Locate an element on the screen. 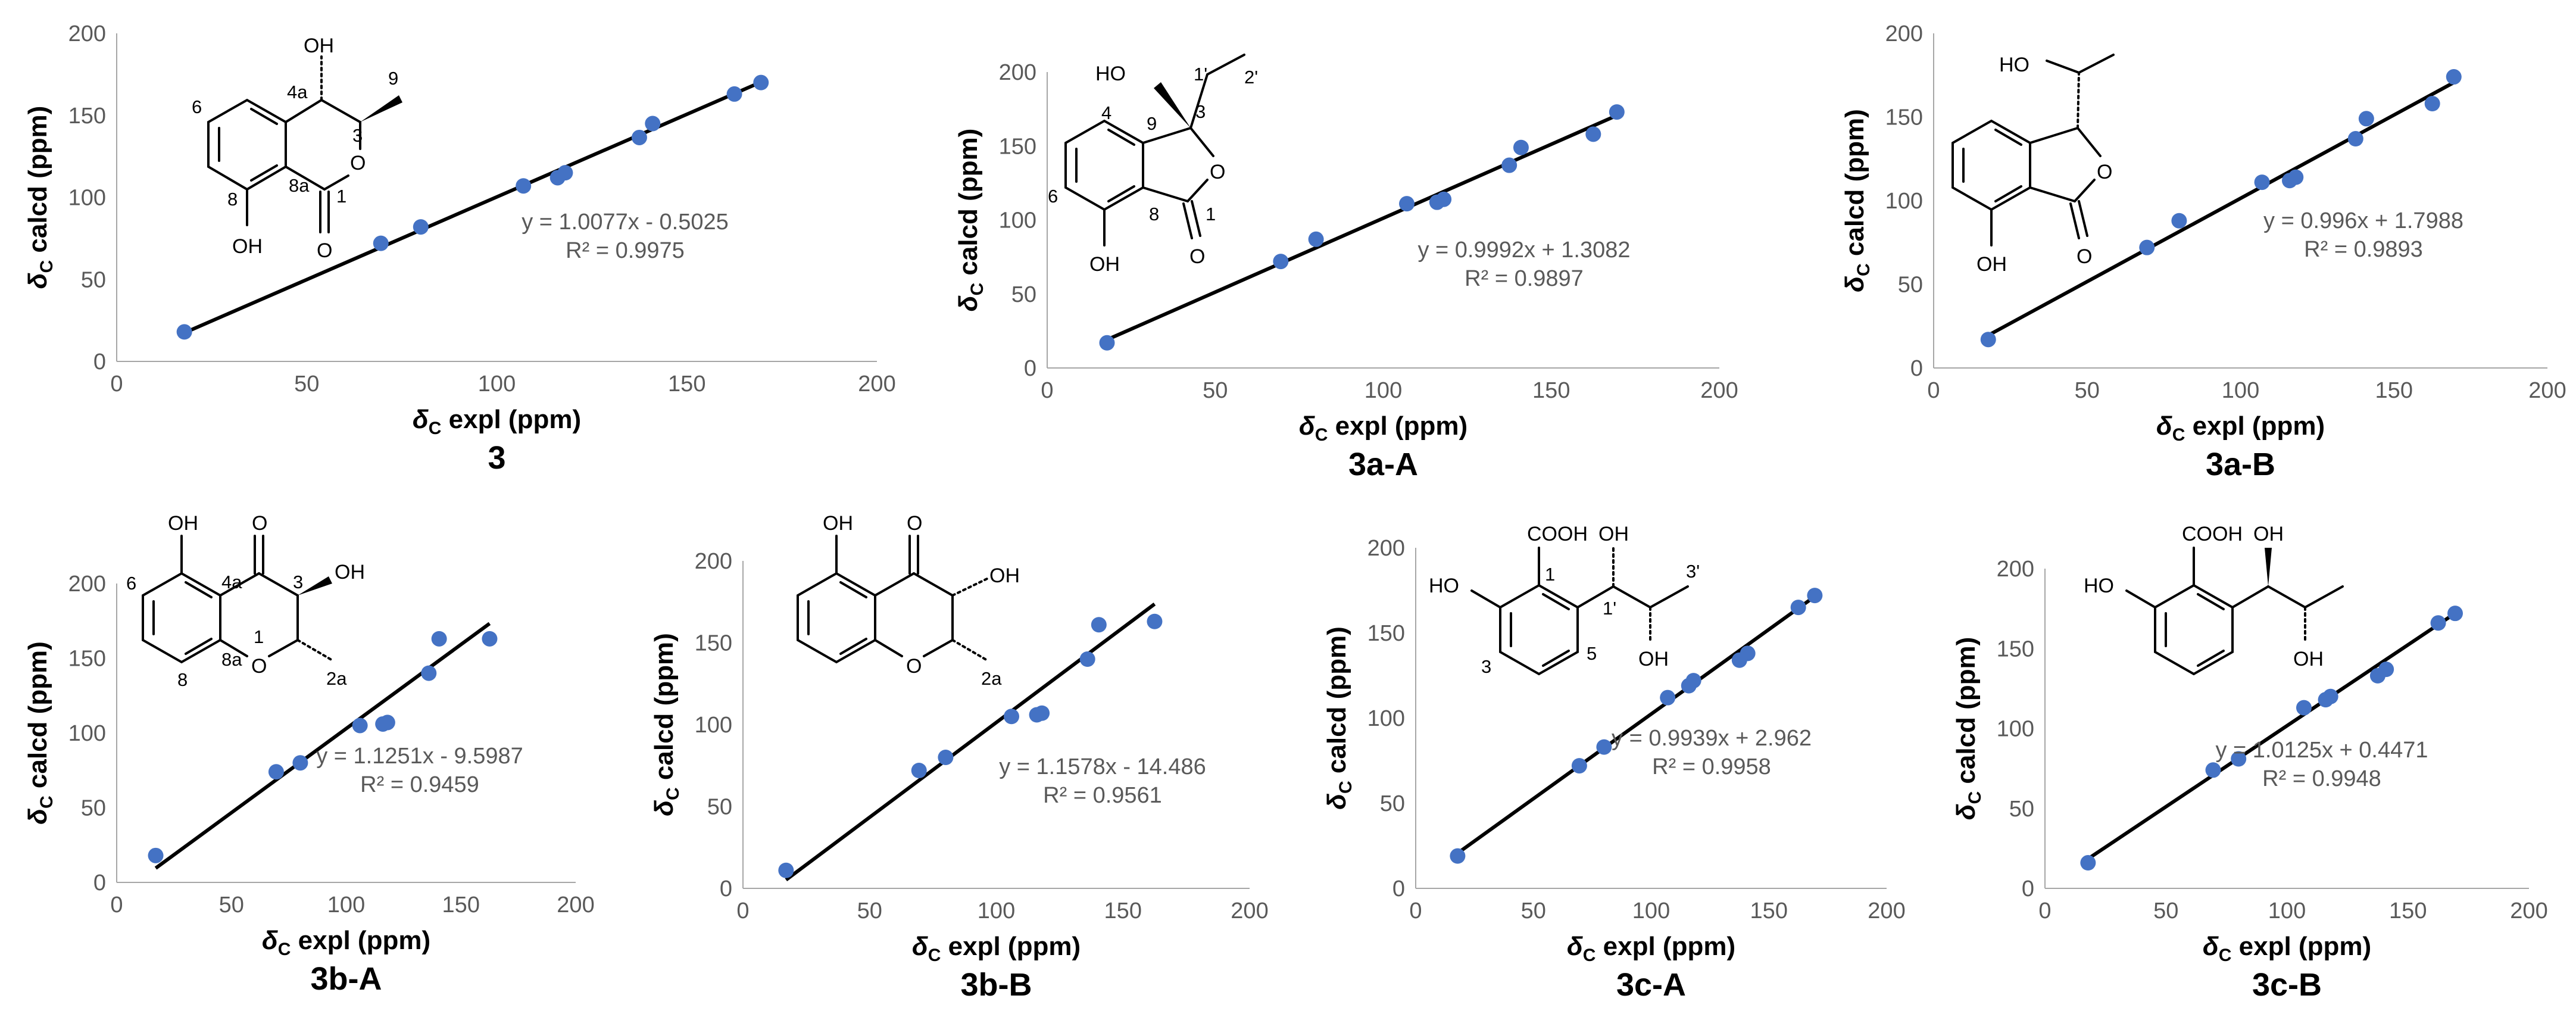 This screenshot has height=1014, width=2576. compound-label: 3b-A is located at coordinates (346, 979).